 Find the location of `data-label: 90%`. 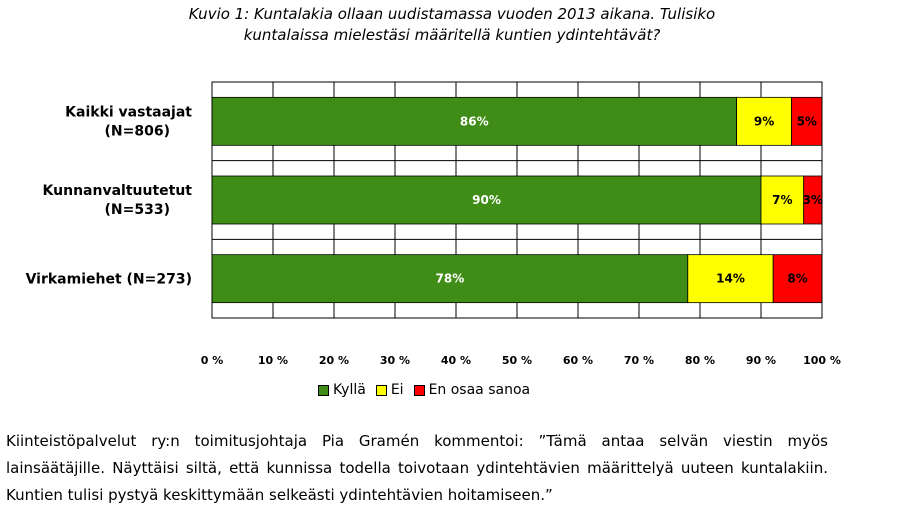

data-label: 90% is located at coordinates (486, 200).